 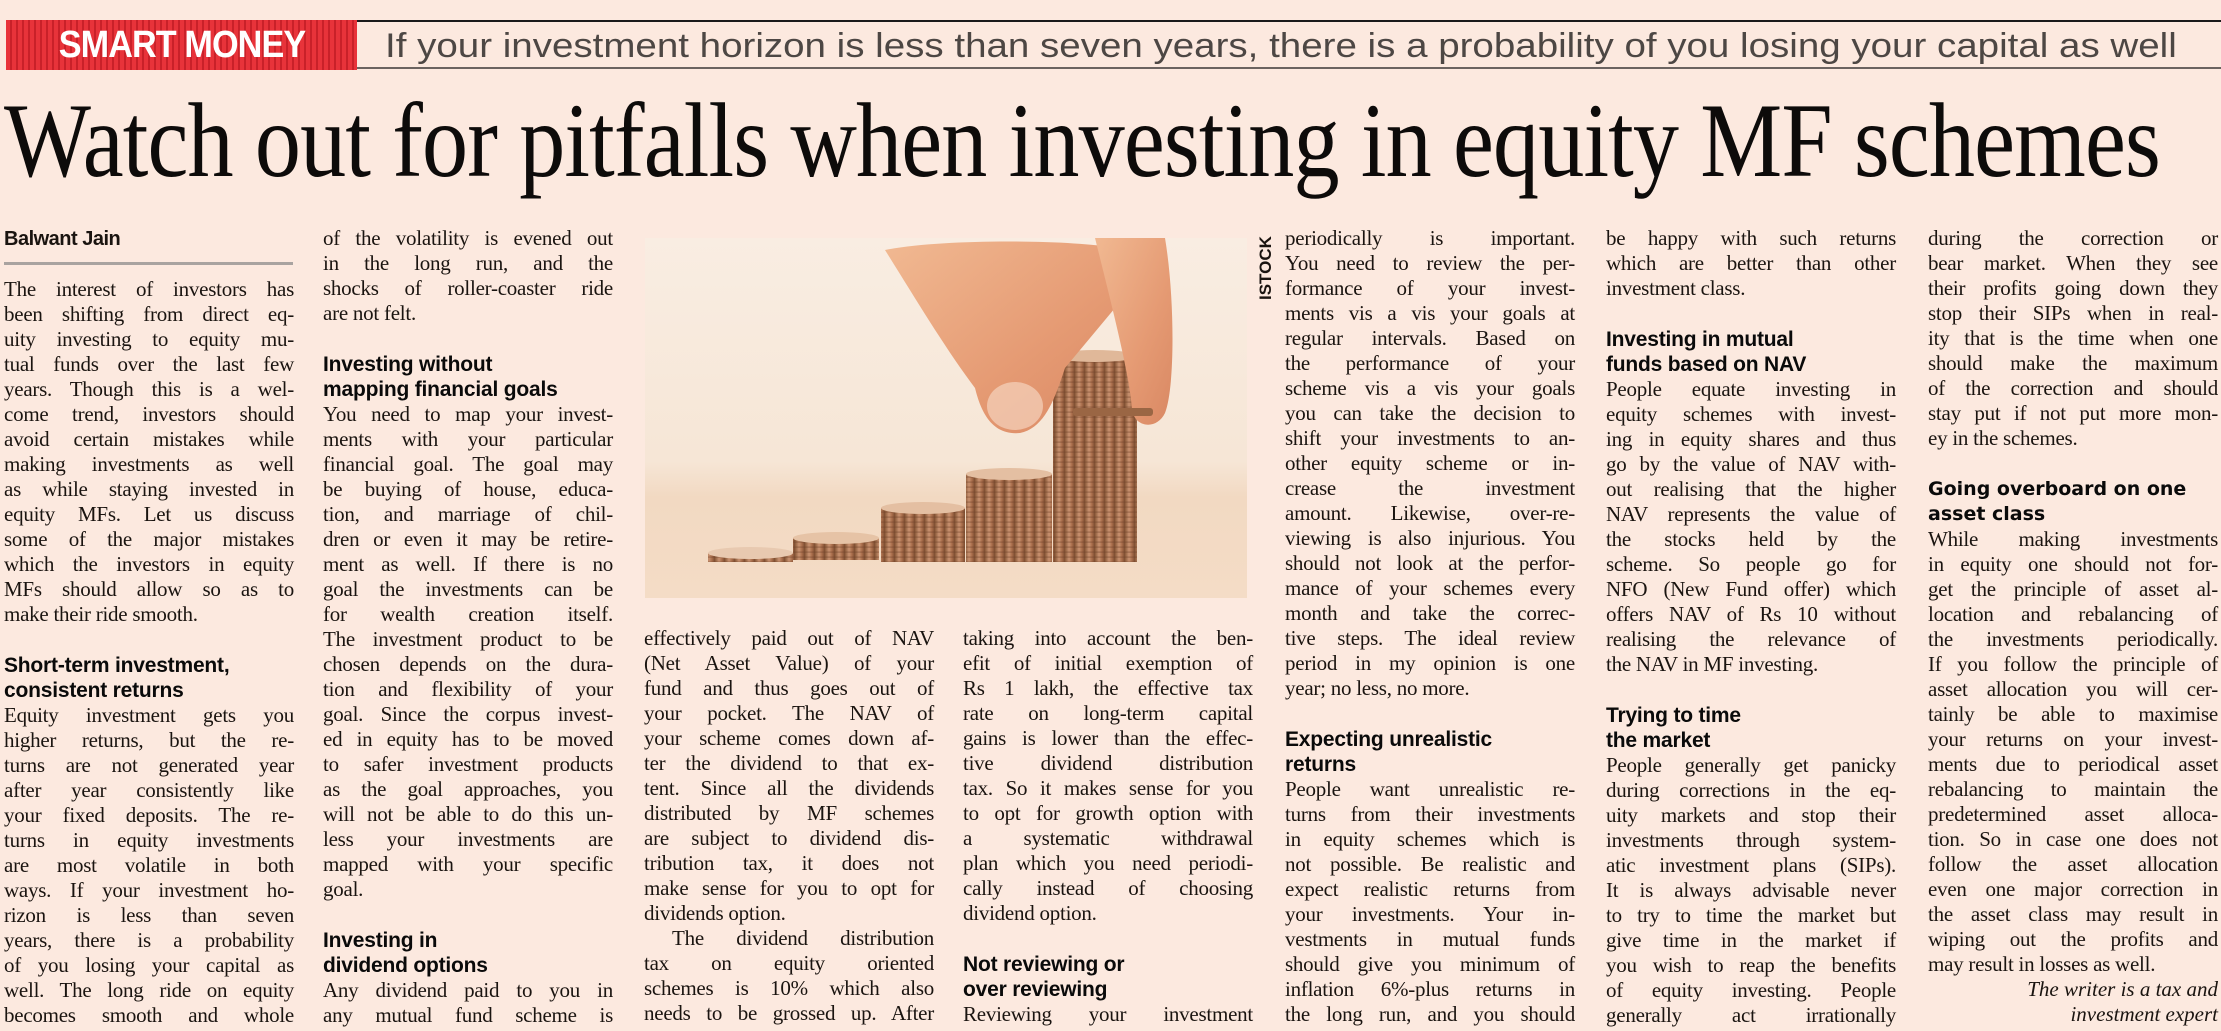 What do you see at coordinates (2073, 238) in the screenshot?
I see `text-line: during the correction or` at bounding box center [2073, 238].